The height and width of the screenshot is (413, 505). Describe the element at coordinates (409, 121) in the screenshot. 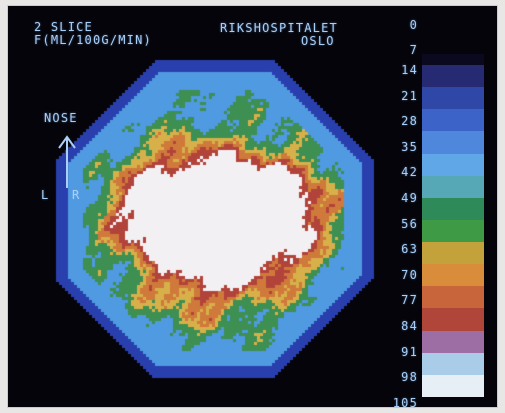

I see `scale-label: 28` at that location.